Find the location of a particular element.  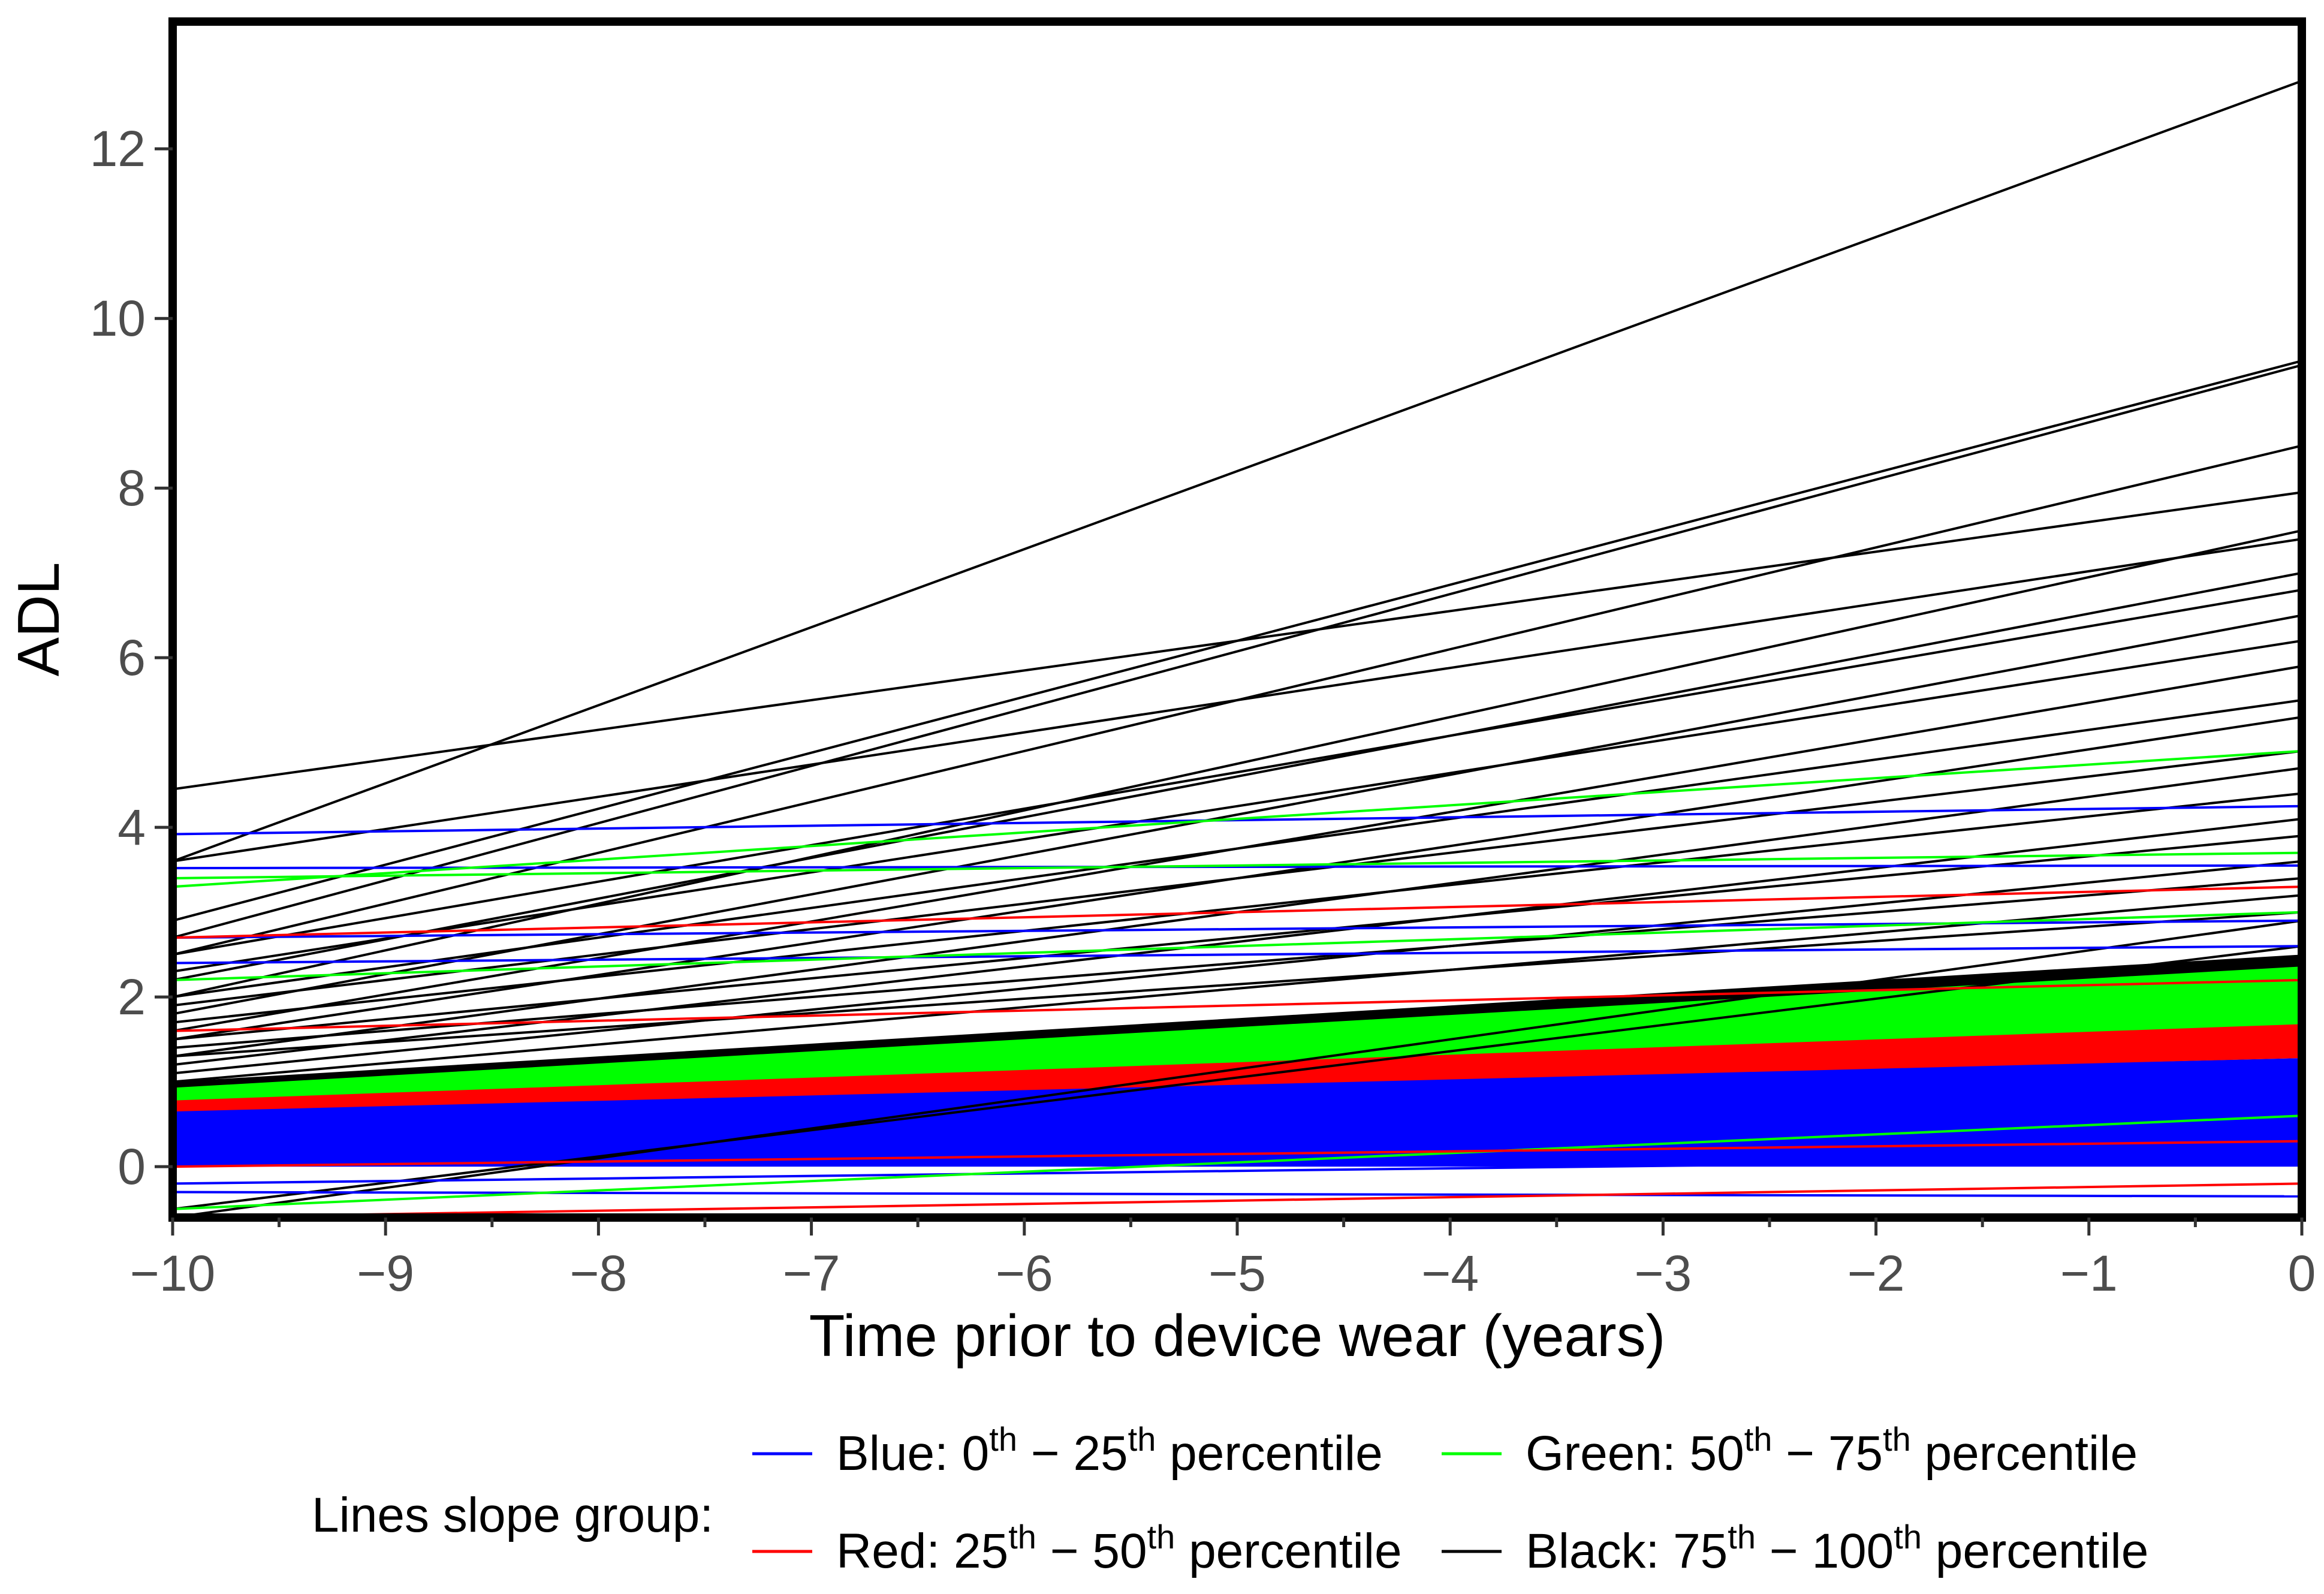

band-red is located at coordinates (1237, 1067).